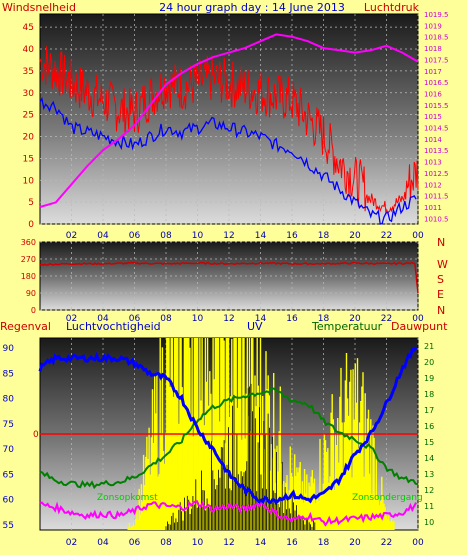 The height and width of the screenshot is (555, 467). What do you see at coordinates (429, 522) in the screenshot?
I see `temperature-y-tick: 10` at bounding box center [429, 522].